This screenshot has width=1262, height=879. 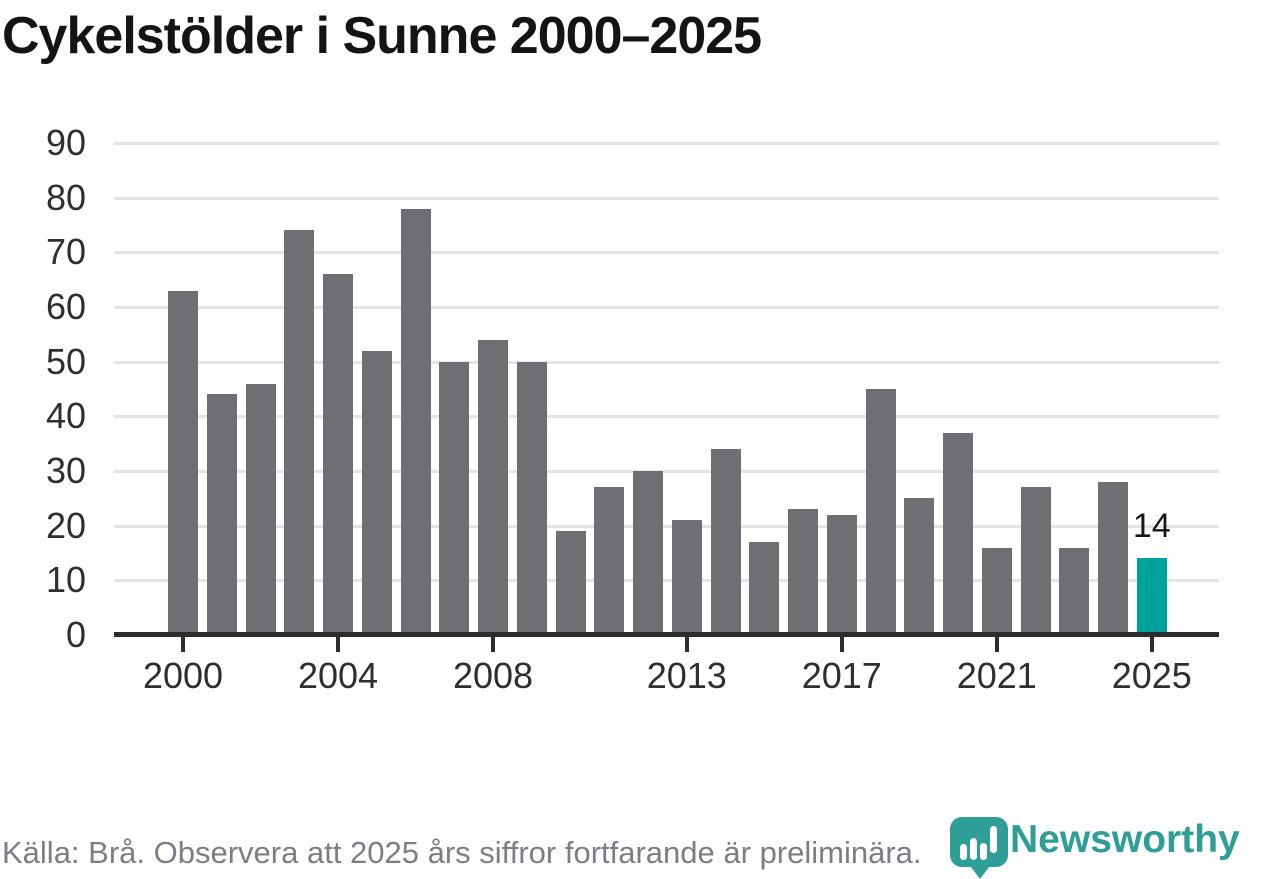 I want to click on x-axis-tick-label: 2008, so click(x=493, y=675).